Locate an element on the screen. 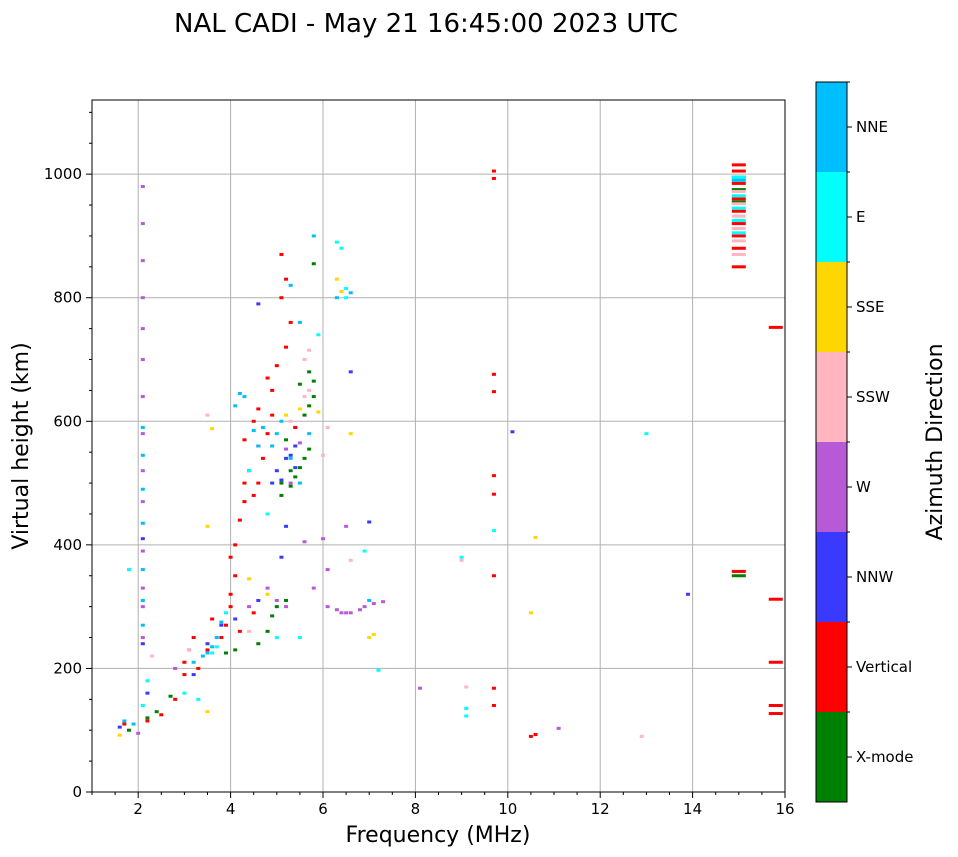 Image resolution: width=958 pixels, height=857 pixels. x-axis-ticks: 2 4 6 8 10 12 14 16 is located at coordinates (443, 805).